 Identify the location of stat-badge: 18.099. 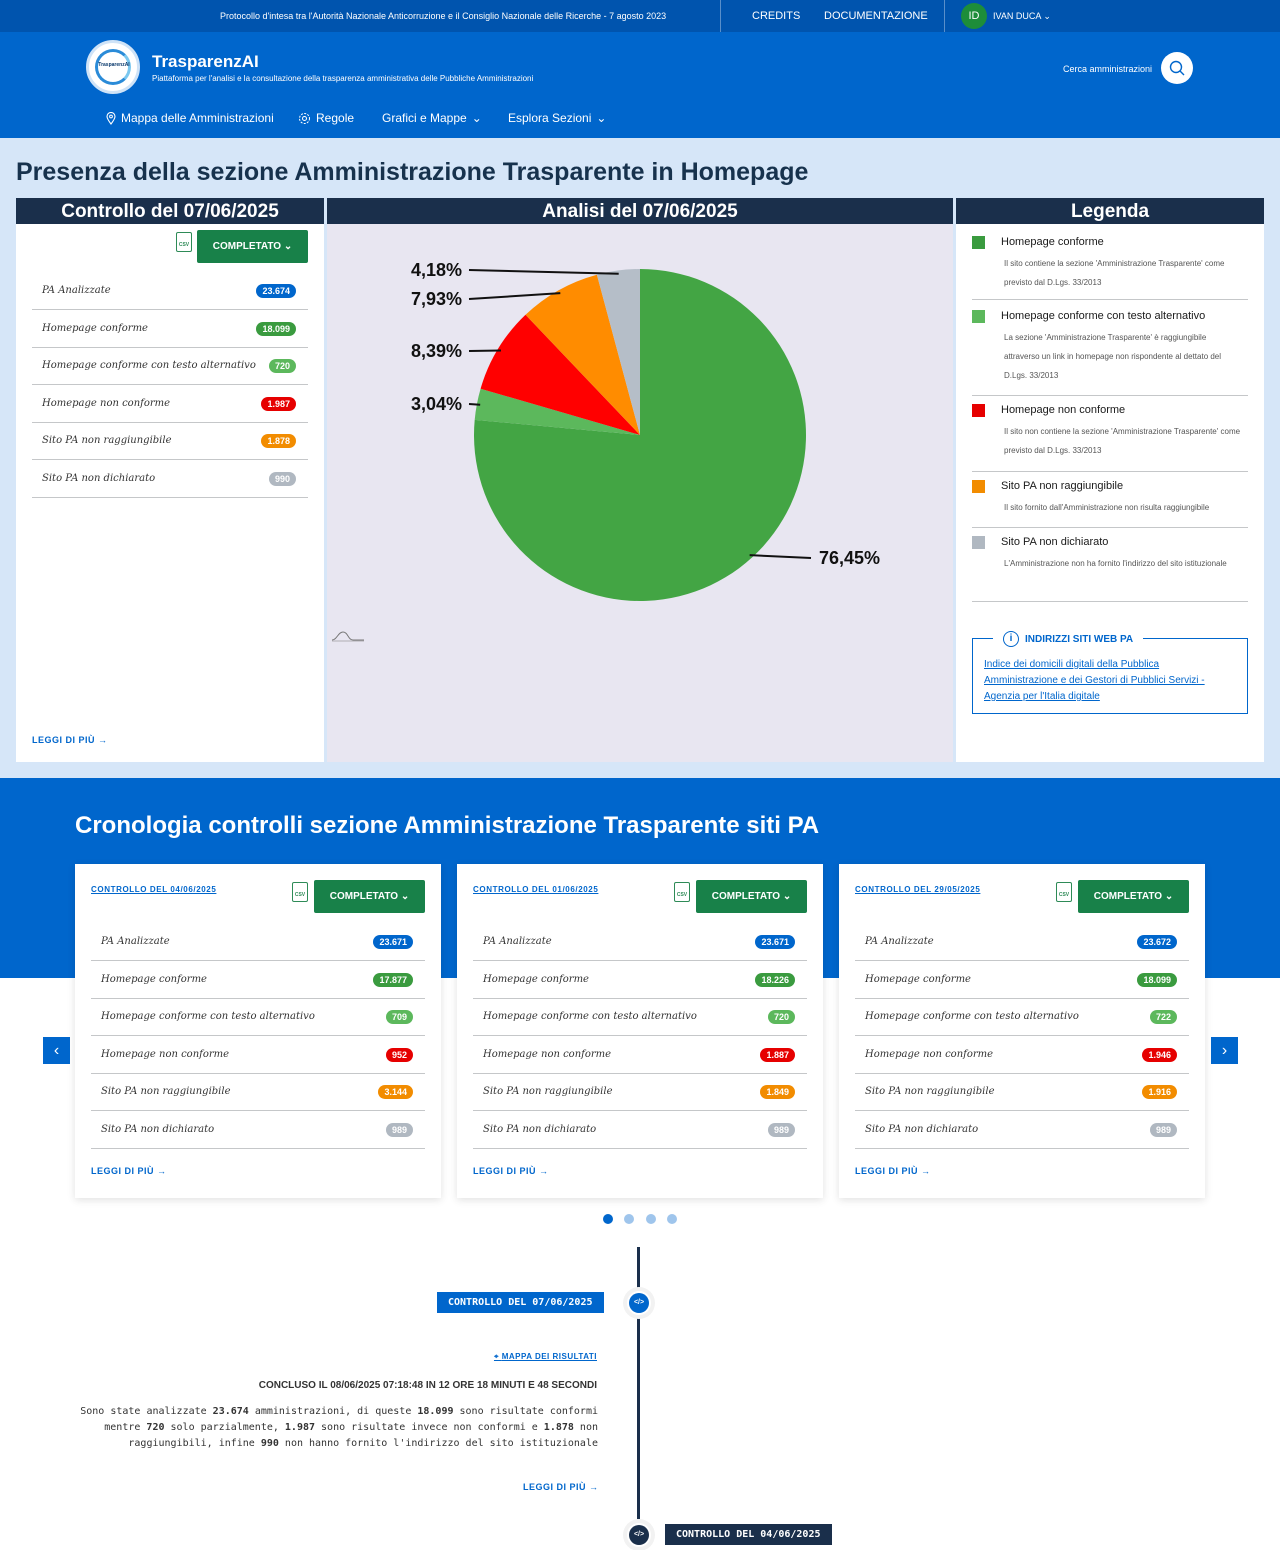
(1157, 979).